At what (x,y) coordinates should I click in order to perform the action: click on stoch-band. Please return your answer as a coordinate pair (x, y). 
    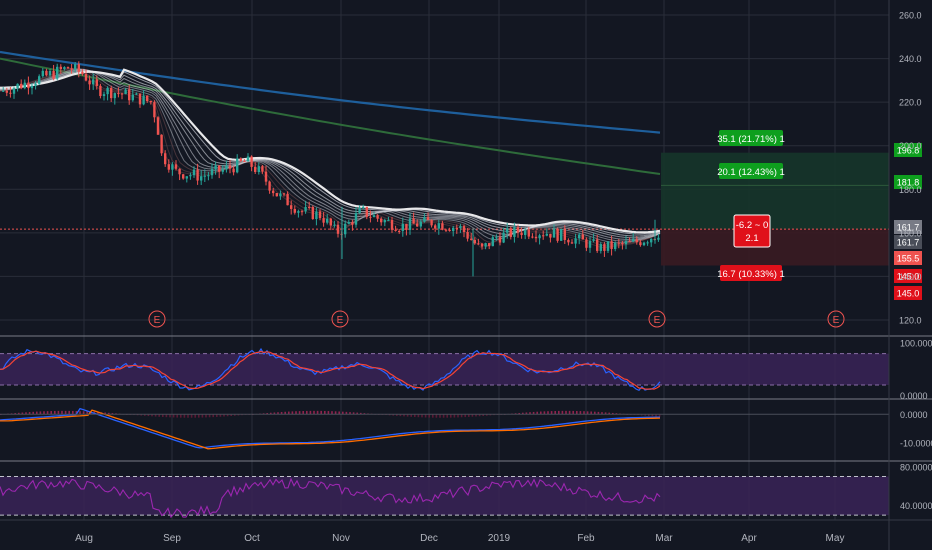
    Looking at the image, I should click on (444, 369).